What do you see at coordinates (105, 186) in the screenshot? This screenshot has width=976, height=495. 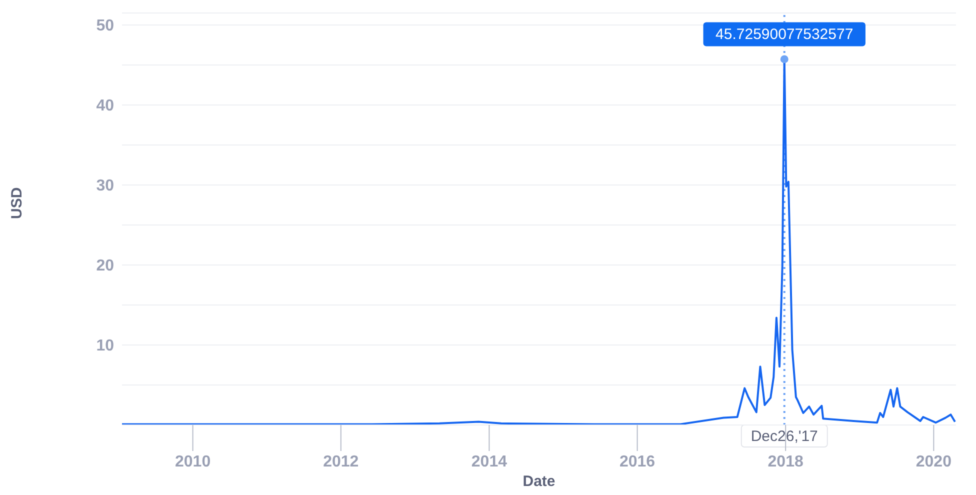 I see `y-tick-label: 30` at bounding box center [105, 186].